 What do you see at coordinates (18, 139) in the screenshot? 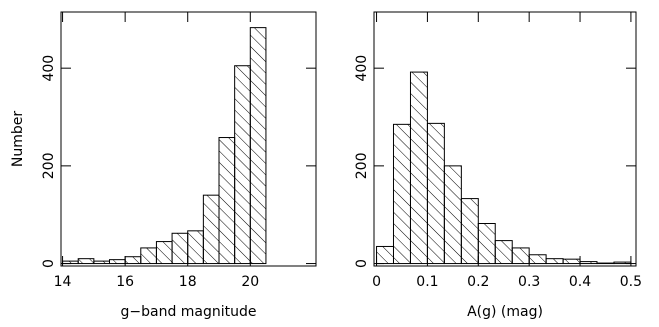
I see `y-axis-label: Number` at bounding box center [18, 139].